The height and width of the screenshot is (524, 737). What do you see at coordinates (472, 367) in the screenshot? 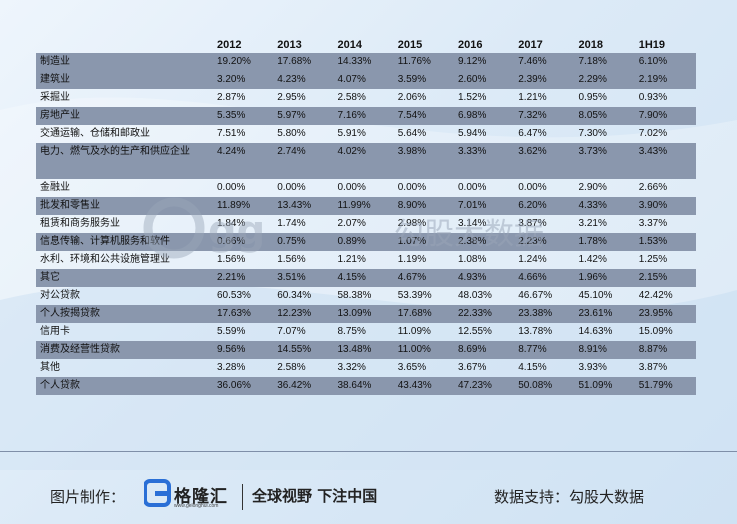
I see `value-cell: 3.67%` at bounding box center [472, 367].